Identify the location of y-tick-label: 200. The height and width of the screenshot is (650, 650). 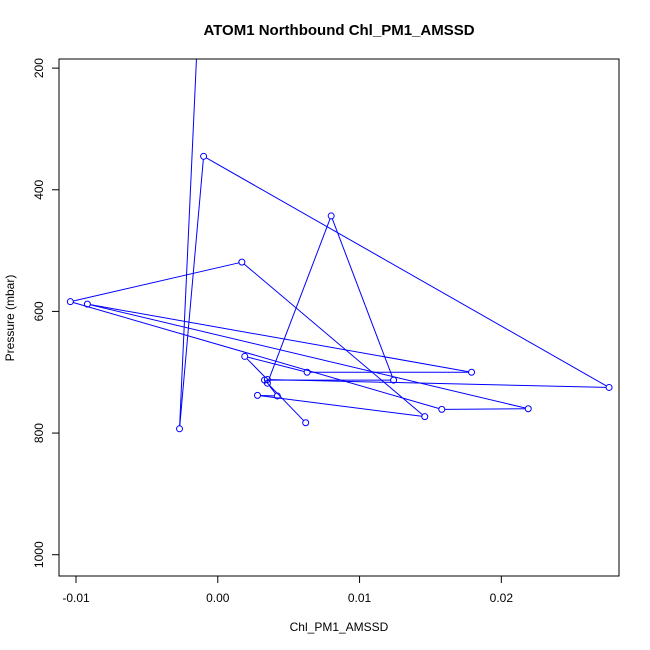
(39, 68).